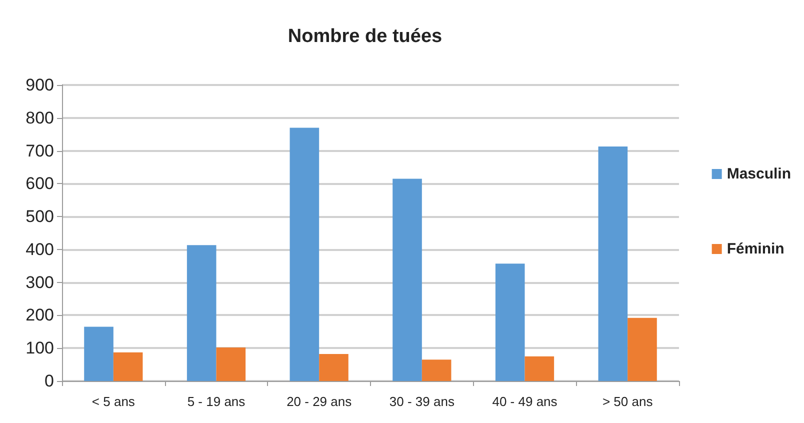 The width and height of the screenshot is (804, 423). Describe the element at coordinates (40, 118) in the screenshot. I see `y-tick-label: 800` at that location.